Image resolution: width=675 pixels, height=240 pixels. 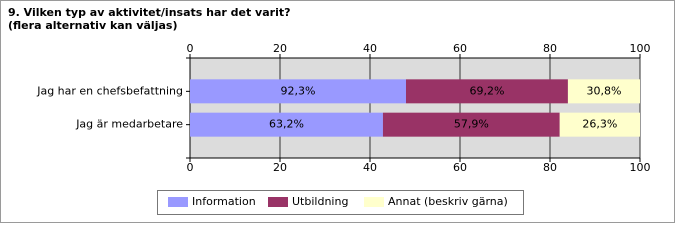 I want to click on value-label: 30,8%, so click(x=603, y=90).